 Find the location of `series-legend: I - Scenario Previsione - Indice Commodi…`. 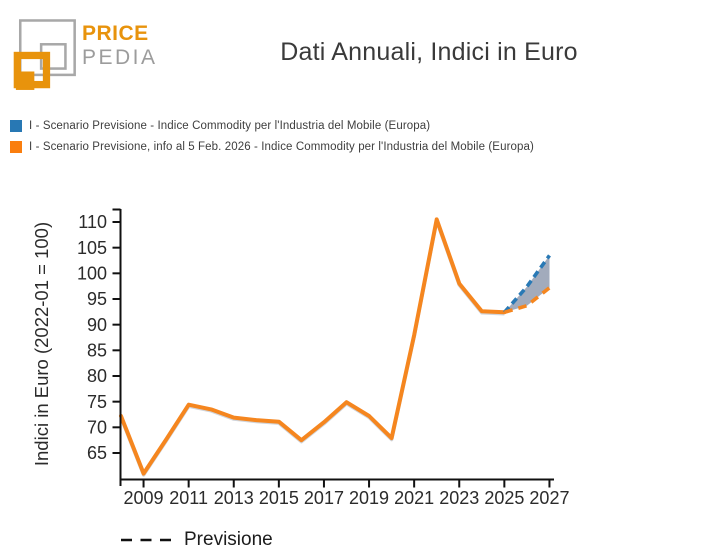

series-legend: I - Scenario Previsione - Indice Commodi… is located at coordinates (272, 136).